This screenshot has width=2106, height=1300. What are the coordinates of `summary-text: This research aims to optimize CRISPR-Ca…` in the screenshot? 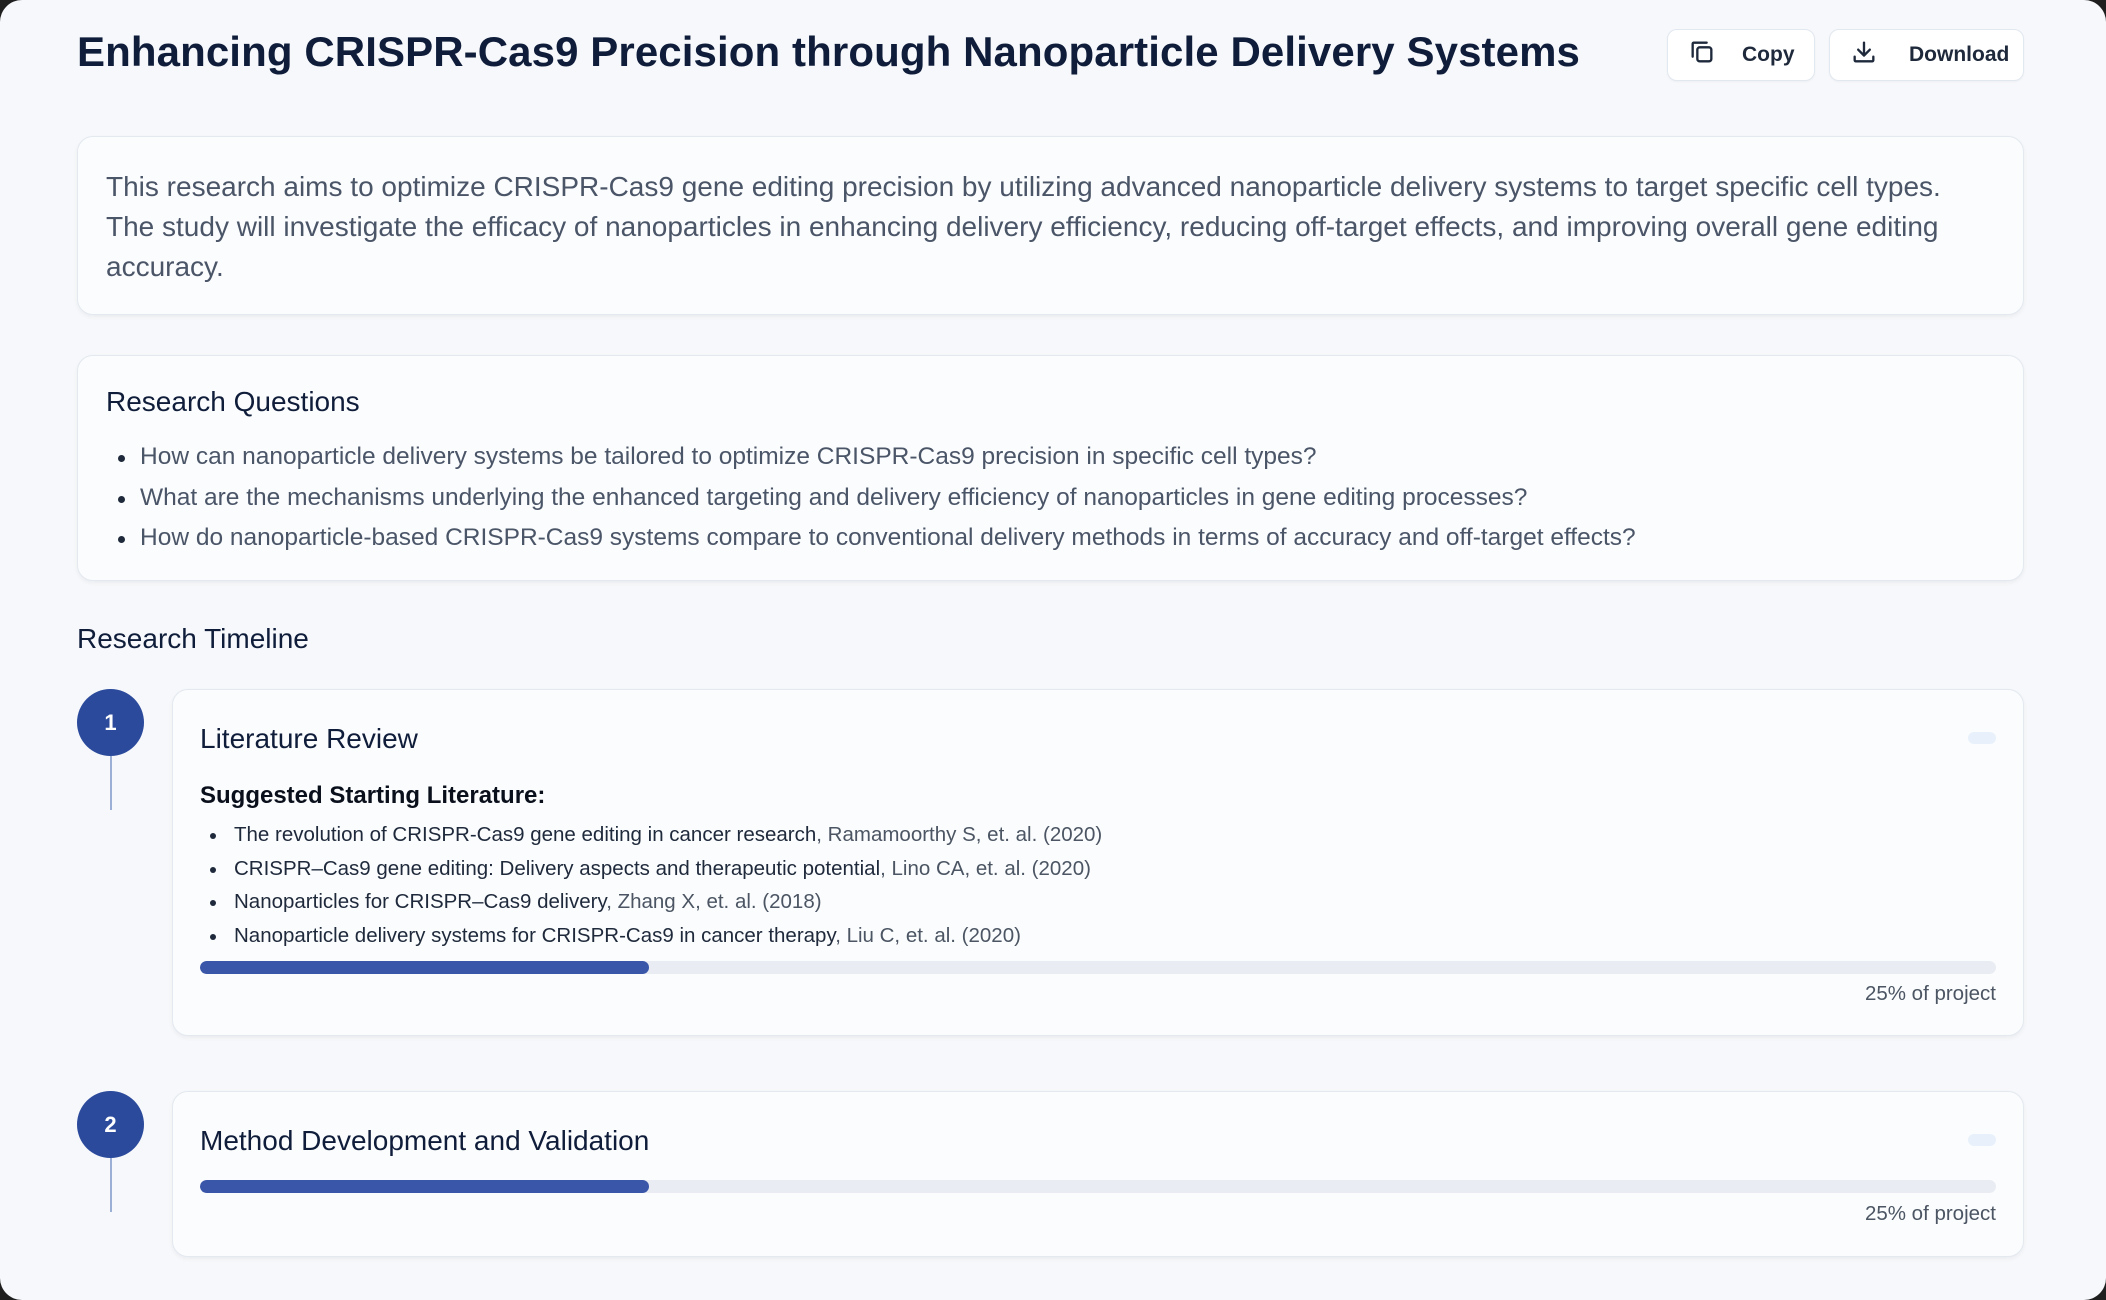 It's located at (1023, 226).